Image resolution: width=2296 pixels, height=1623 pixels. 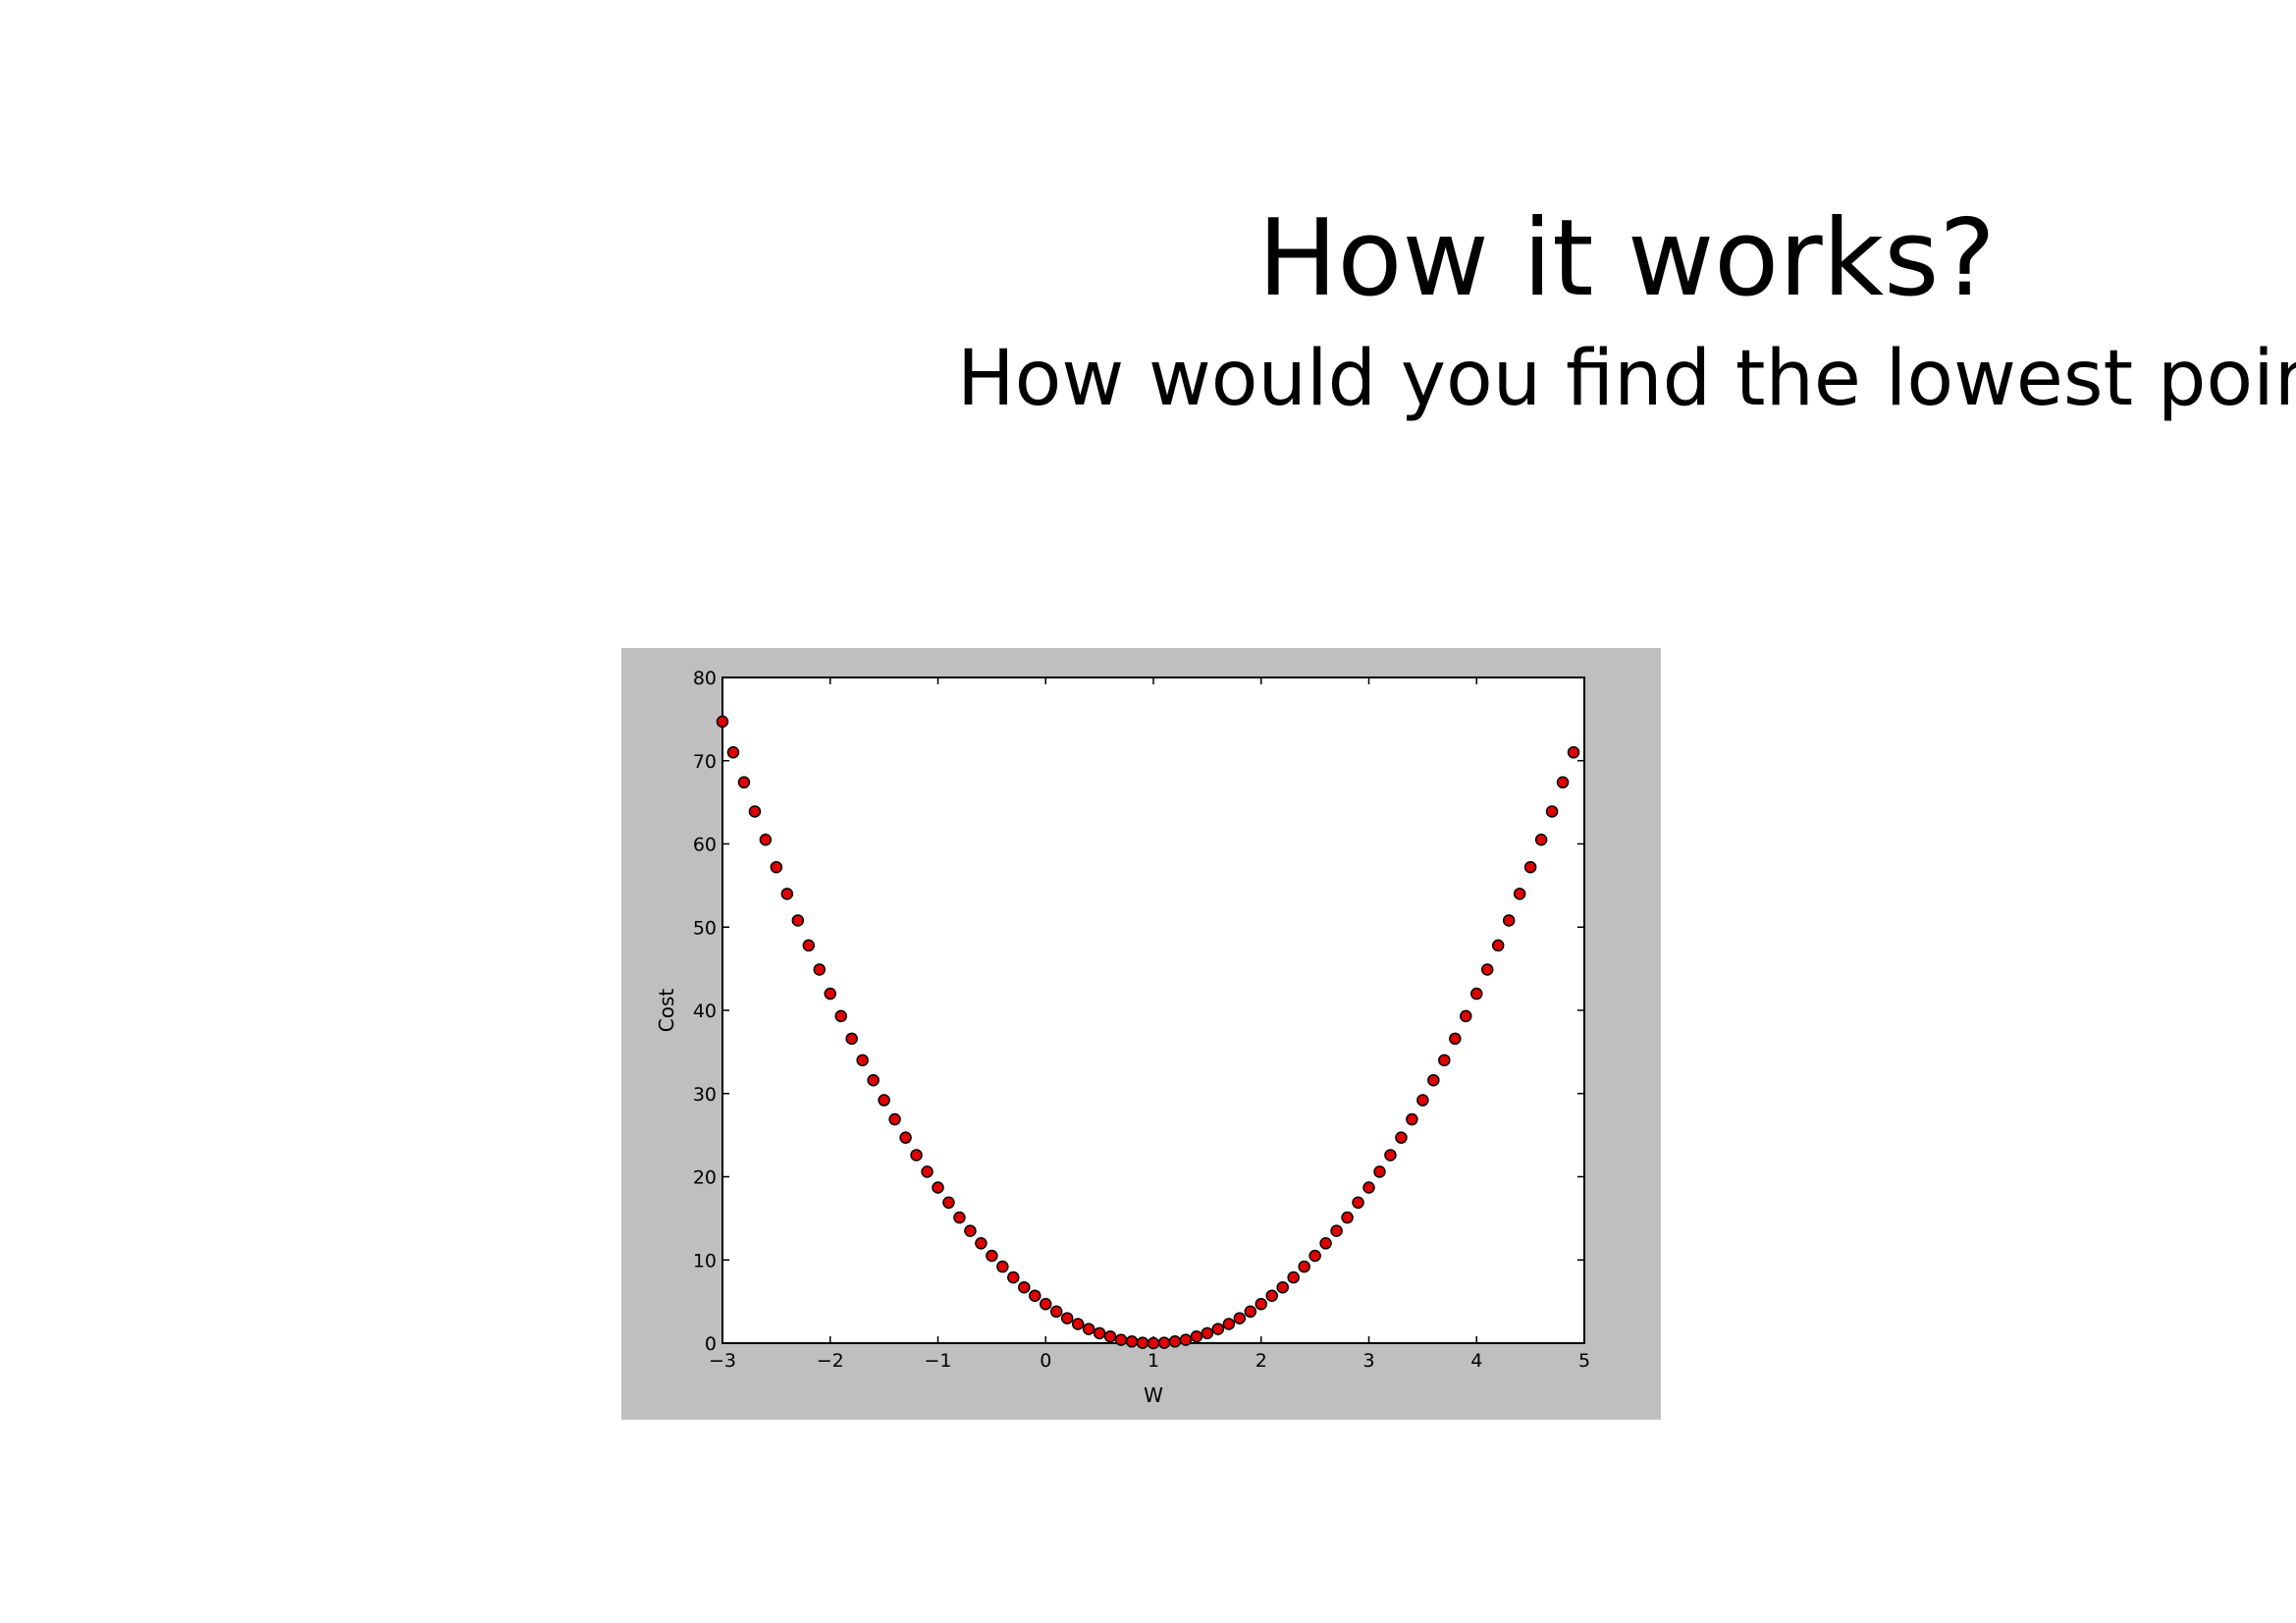 What do you see at coordinates (705, 678) in the screenshot?
I see `y-tick-label: 80` at bounding box center [705, 678].